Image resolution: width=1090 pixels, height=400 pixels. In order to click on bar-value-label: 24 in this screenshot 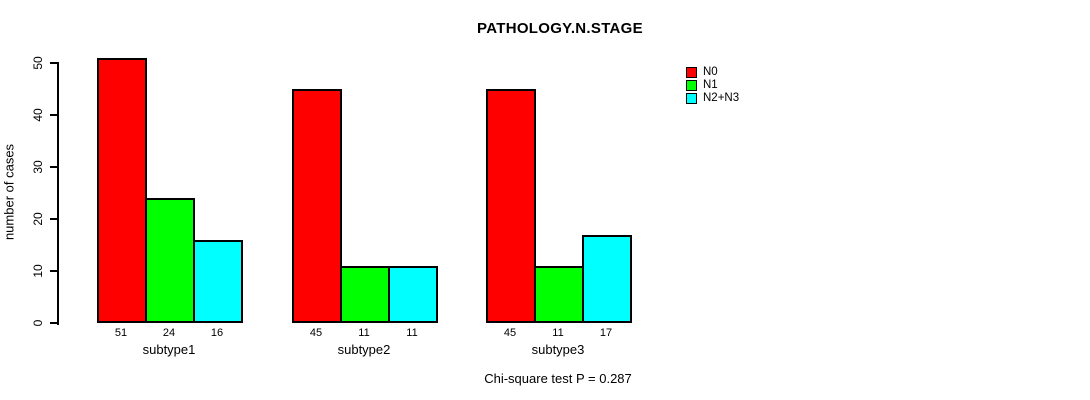, I will do `click(169, 333)`.